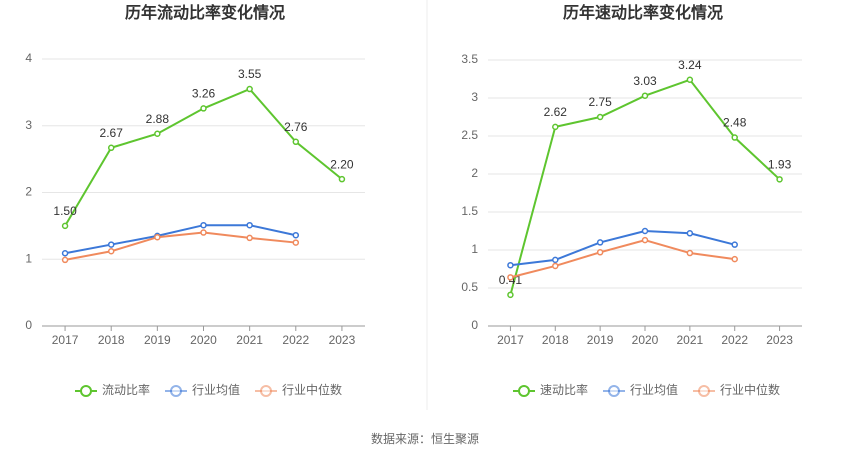 Image resolution: width=850 pixels, height=458 pixels. Describe the element at coordinates (564, 389) in the screenshot. I see `legend-label: 速动比率` at that location.